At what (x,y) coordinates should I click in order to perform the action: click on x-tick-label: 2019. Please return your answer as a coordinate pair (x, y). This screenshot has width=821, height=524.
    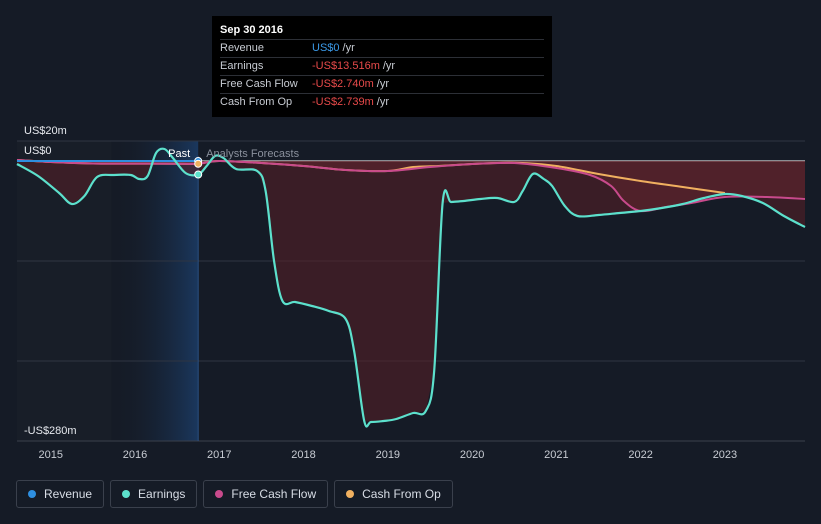
    Looking at the image, I should click on (388, 455).